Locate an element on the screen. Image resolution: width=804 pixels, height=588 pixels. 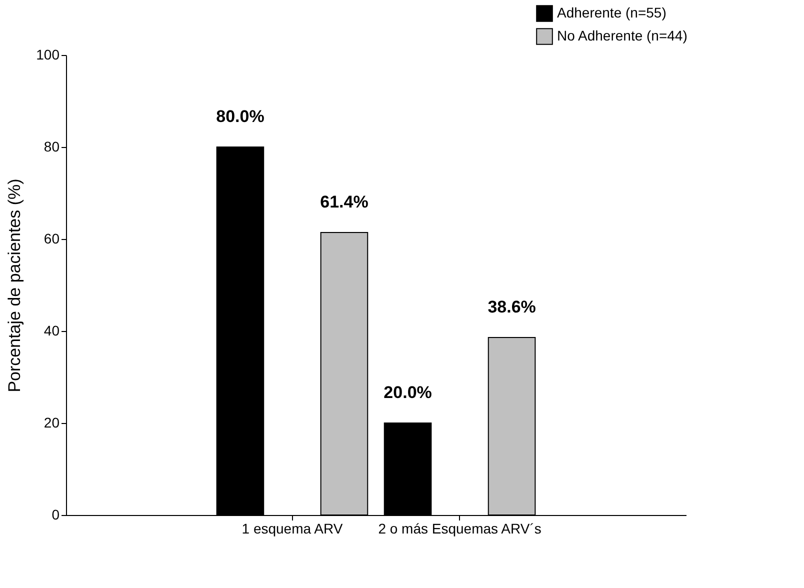
y-axis-title: Porcentaje de pacientes (%) is located at coordinates (14, 285).